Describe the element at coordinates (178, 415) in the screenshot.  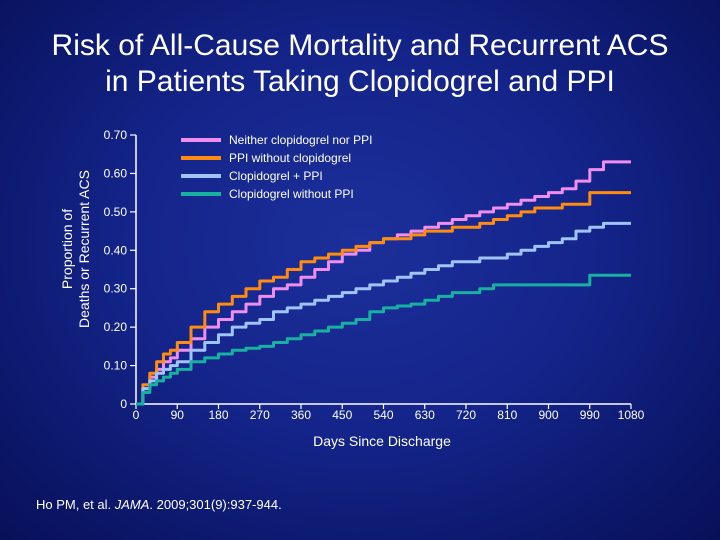
I see `x-tick-label: 90` at that location.